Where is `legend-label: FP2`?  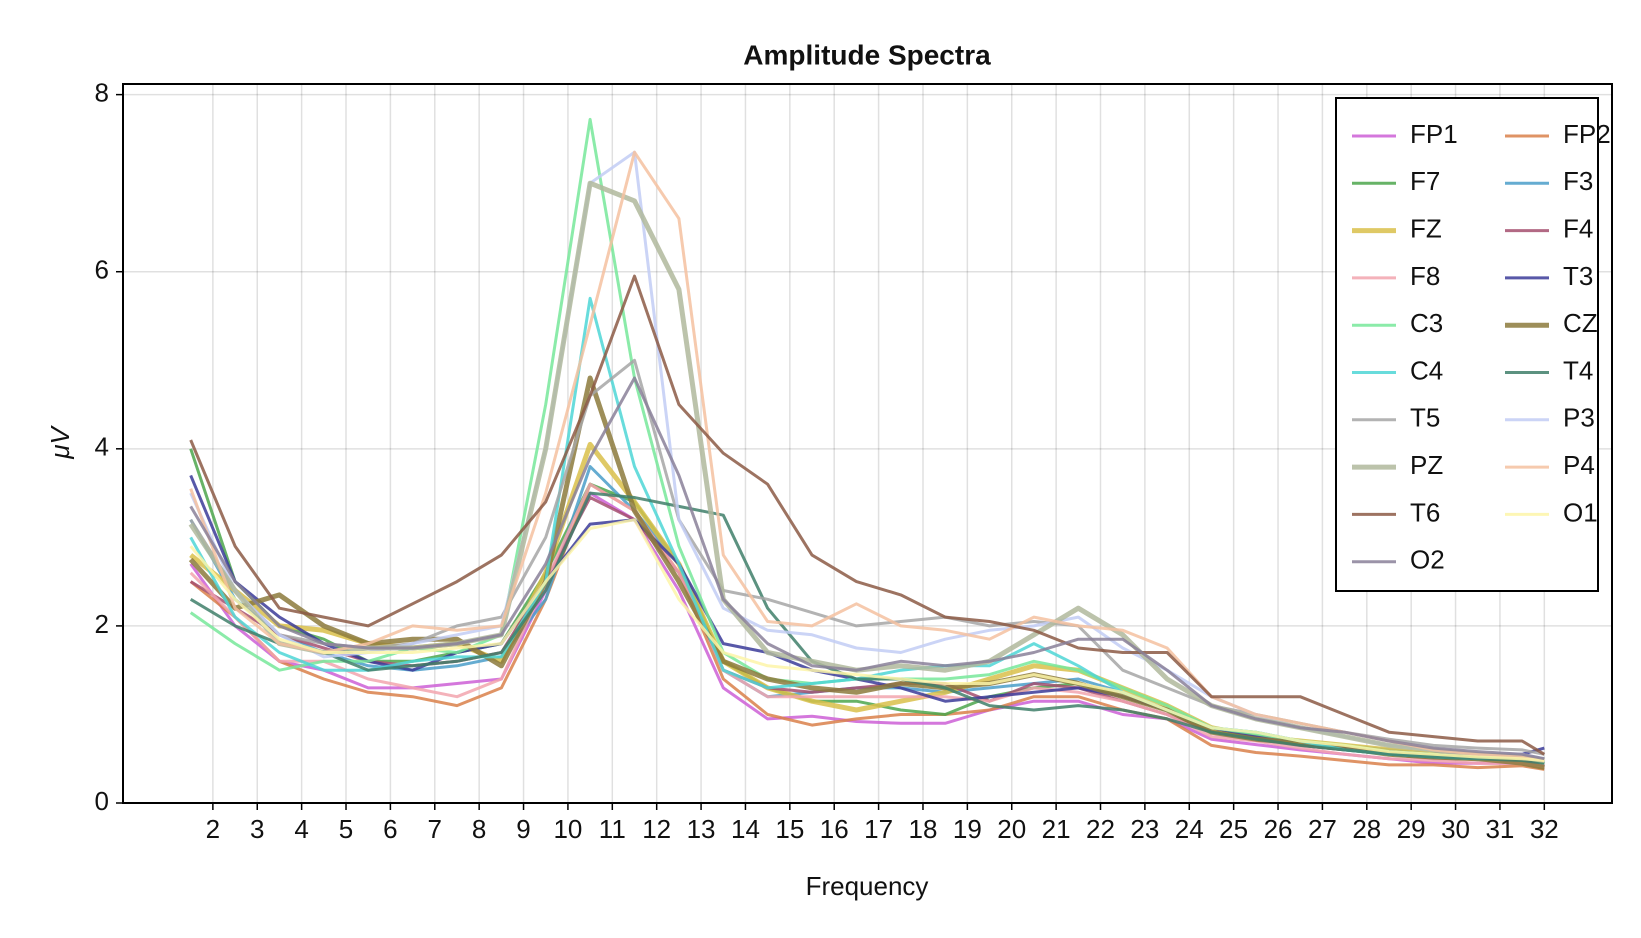
legend-label: FP2 is located at coordinates (1587, 134).